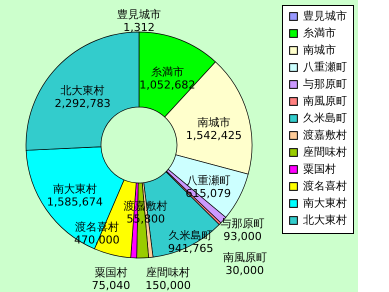 The width and height of the screenshot is (389, 292). What do you see at coordinates (213, 123) in the screenshot?
I see `slice-label: 南城市` at bounding box center [213, 123].